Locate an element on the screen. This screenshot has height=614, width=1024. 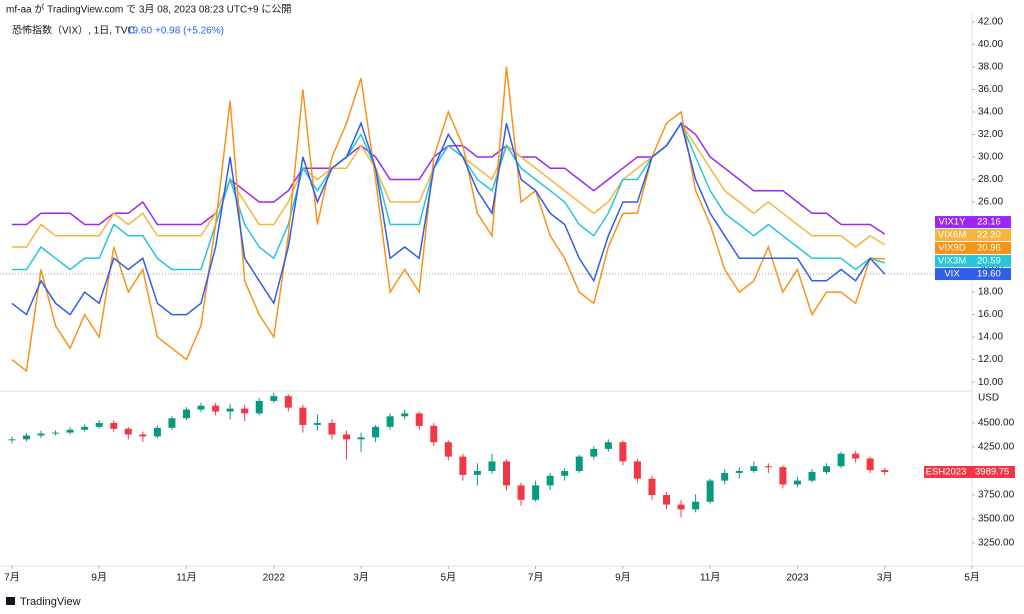
x-tick-label: 3月 is located at coordinates (361, 578).